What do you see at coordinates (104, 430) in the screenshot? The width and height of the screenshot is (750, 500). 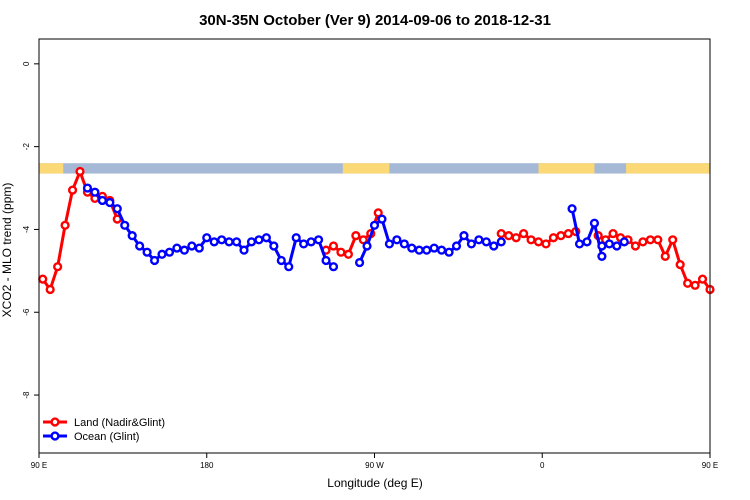 I see `legend: Land (Nadir&Glint) Ocean (Glint)` at bounding box center [104, 430].